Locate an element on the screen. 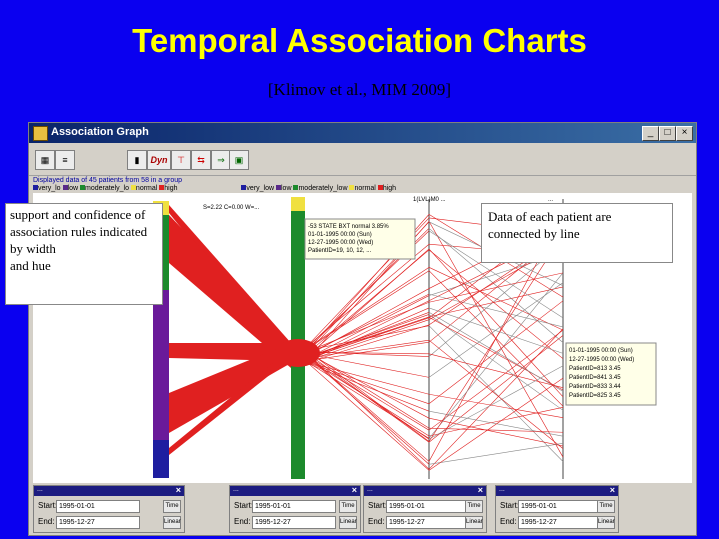 The height and width of the screenshot is (539, 719). right-tooltip-line: 12-27-1995 00:00 (Wed) is located at coordinates (601, 360).